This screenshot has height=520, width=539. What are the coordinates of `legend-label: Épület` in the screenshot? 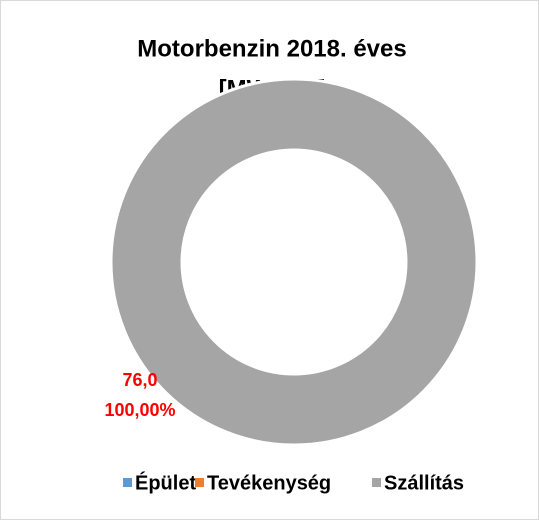 It's located at (165, 482).